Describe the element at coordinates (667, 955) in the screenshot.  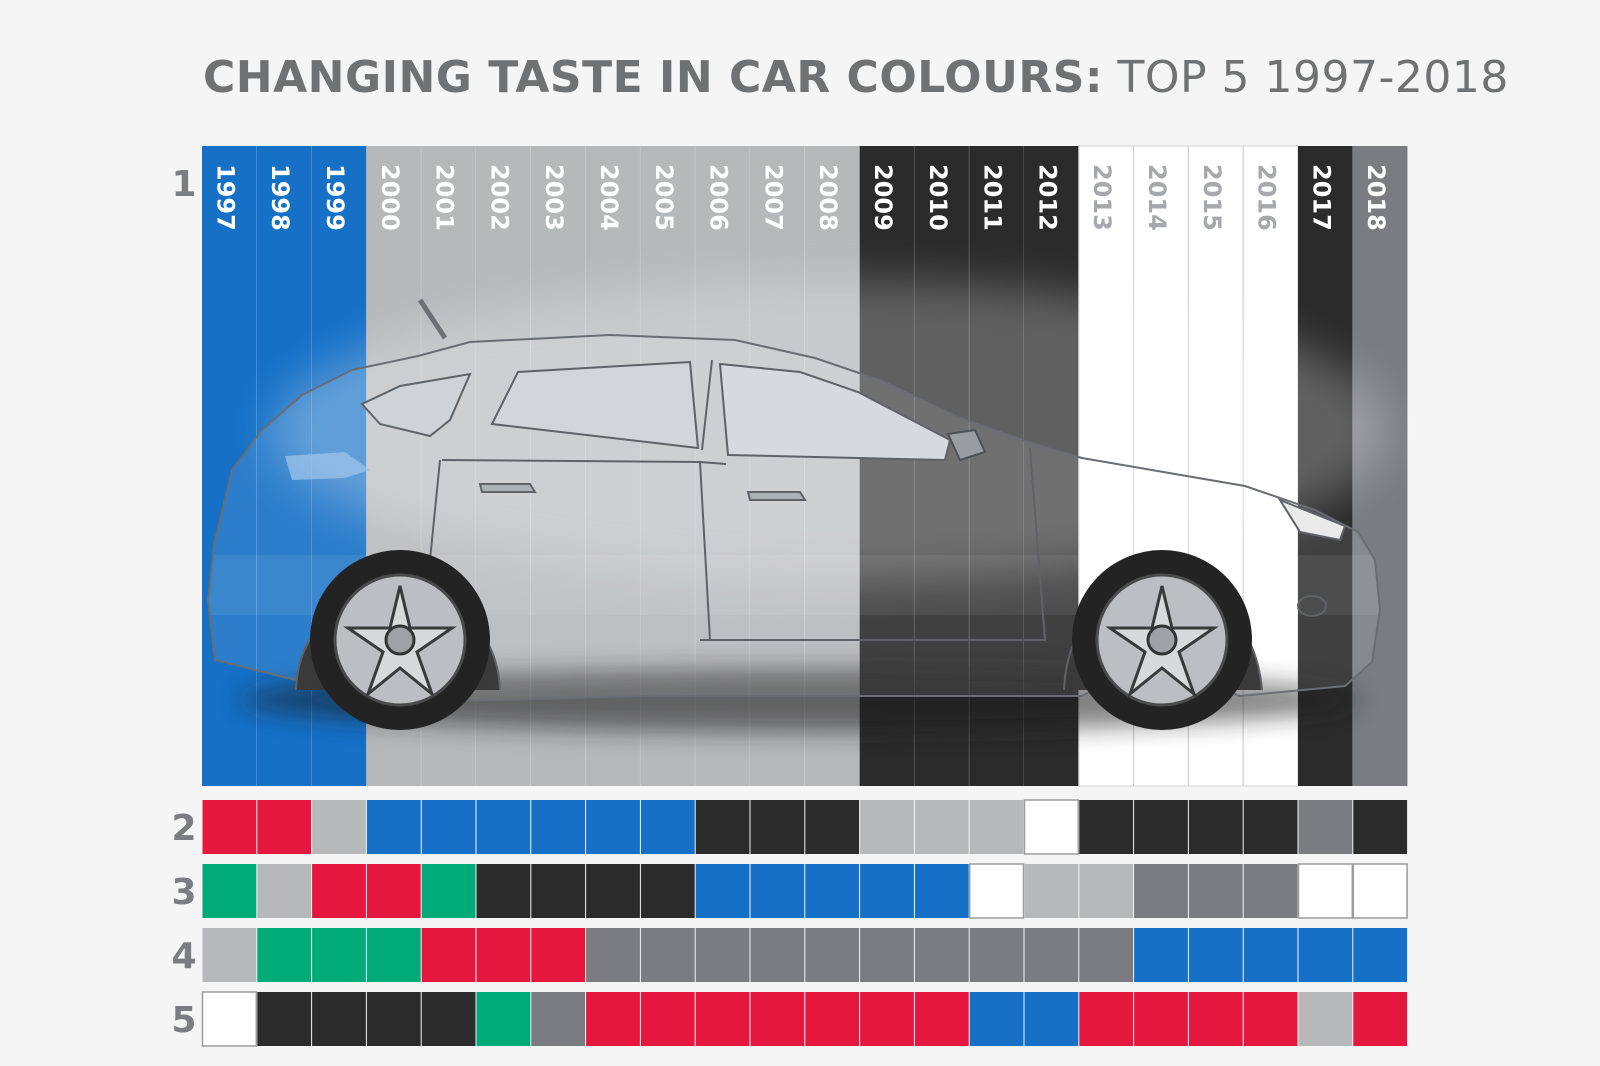
I see `rank-4-cell-2005` at that location.